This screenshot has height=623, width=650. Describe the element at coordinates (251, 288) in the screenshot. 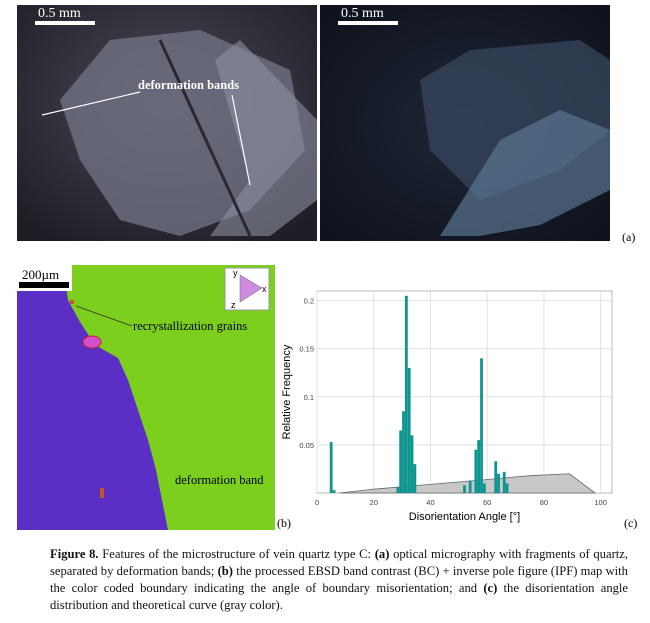

I see `ipf-triangle` at that location.